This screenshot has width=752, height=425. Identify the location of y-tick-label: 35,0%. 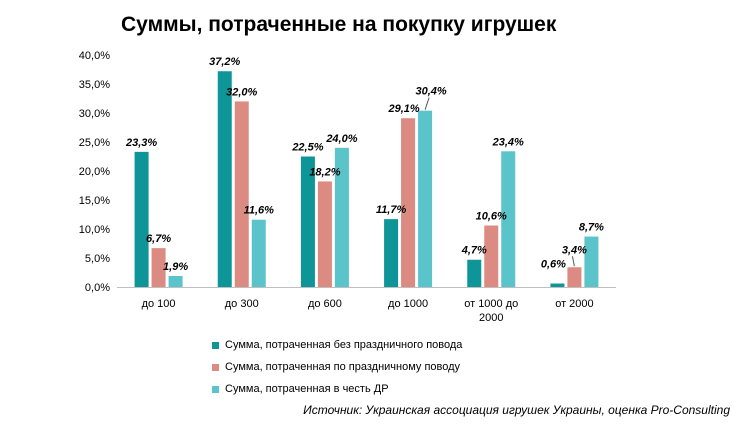
(94, 85).